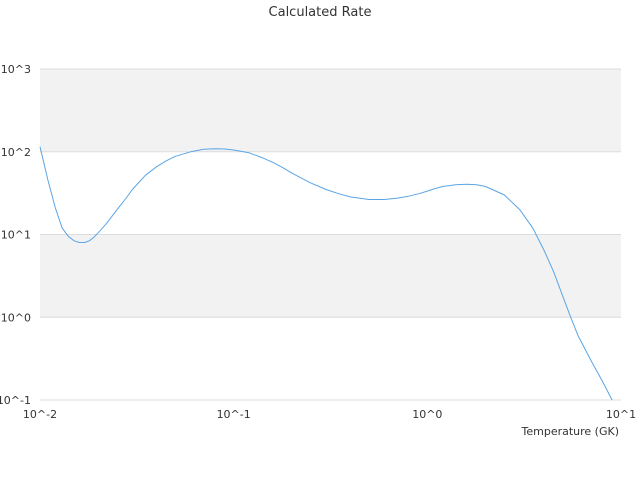 This screenshot has width=640, height=480. Describe the element at coordinates (16, 317) in the screenshot. I see `y-tick-label: 10^0` at that location.